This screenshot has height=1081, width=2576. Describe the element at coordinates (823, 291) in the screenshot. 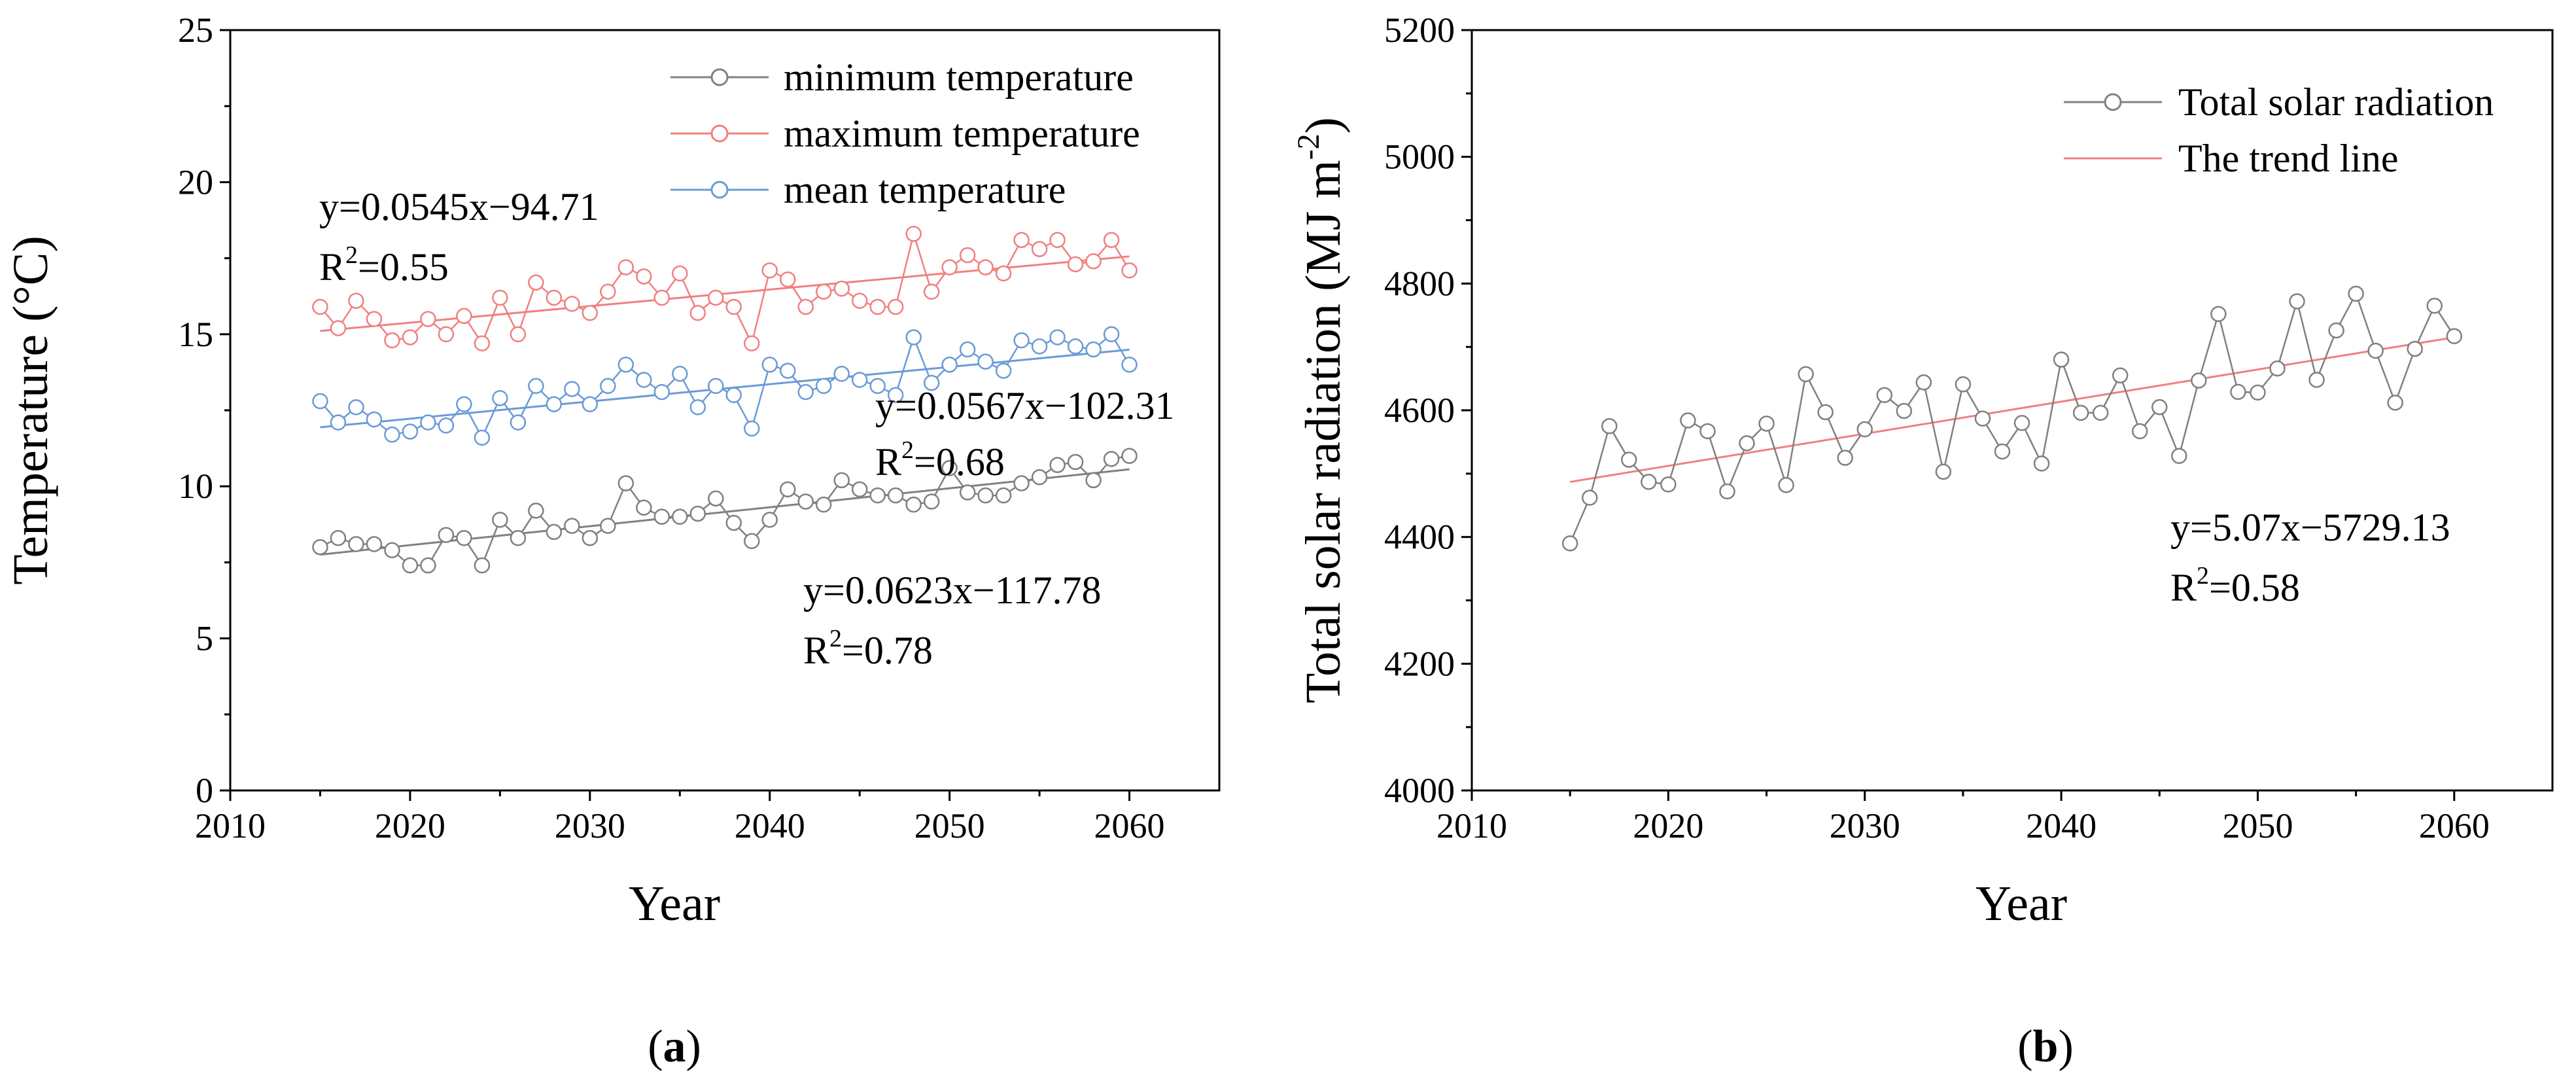

I see `point-a-1-2043` at that location.